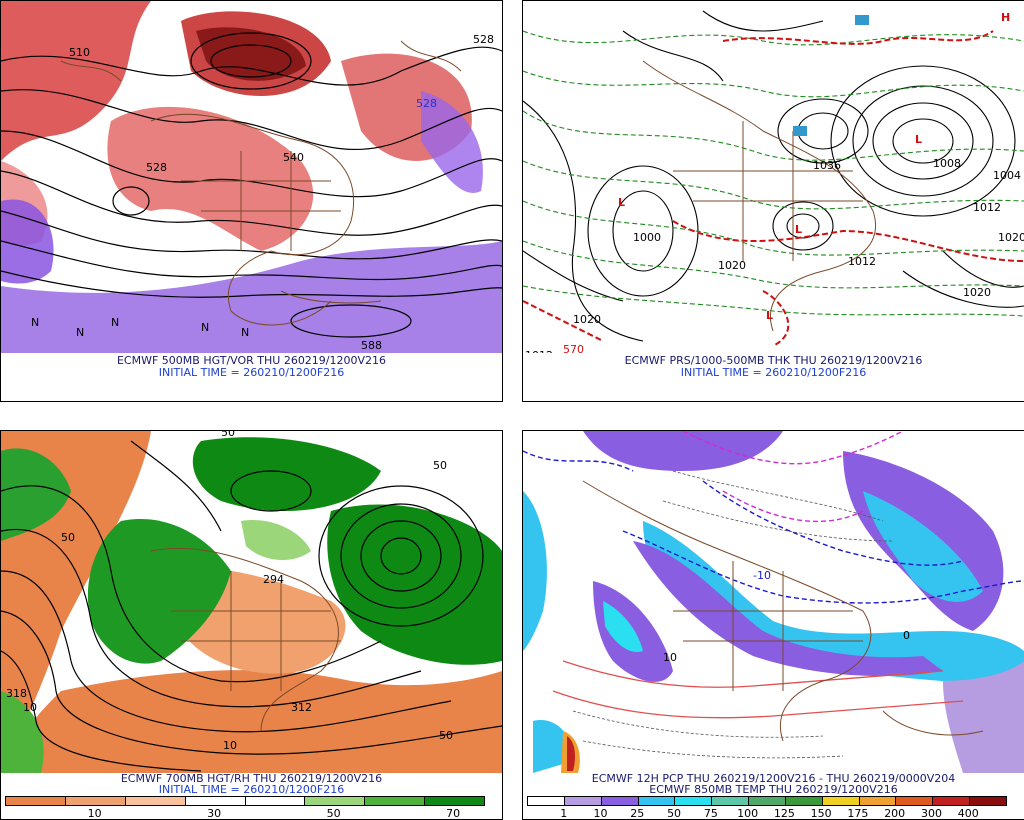  I want to click on colorbar-tick-label: 200, so click(895, 813).